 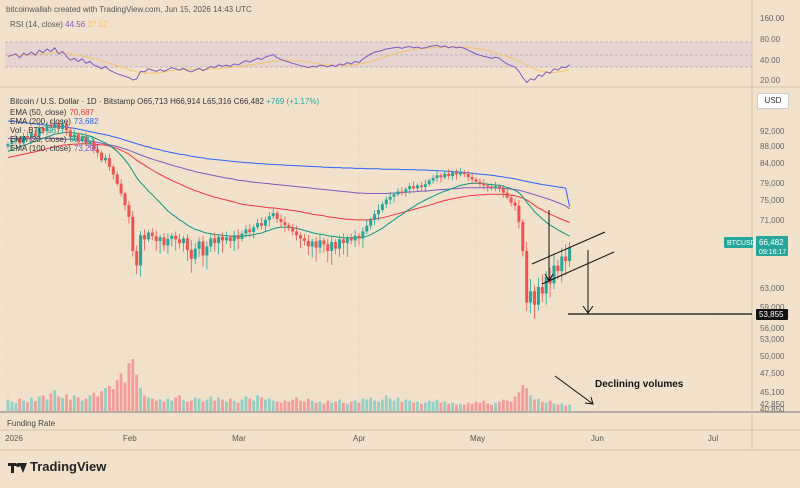 What do you see at coordinates (772, 252) in the screenshot?
I see `countdown-text: 09:16:17` at bounding box center [772, 252].